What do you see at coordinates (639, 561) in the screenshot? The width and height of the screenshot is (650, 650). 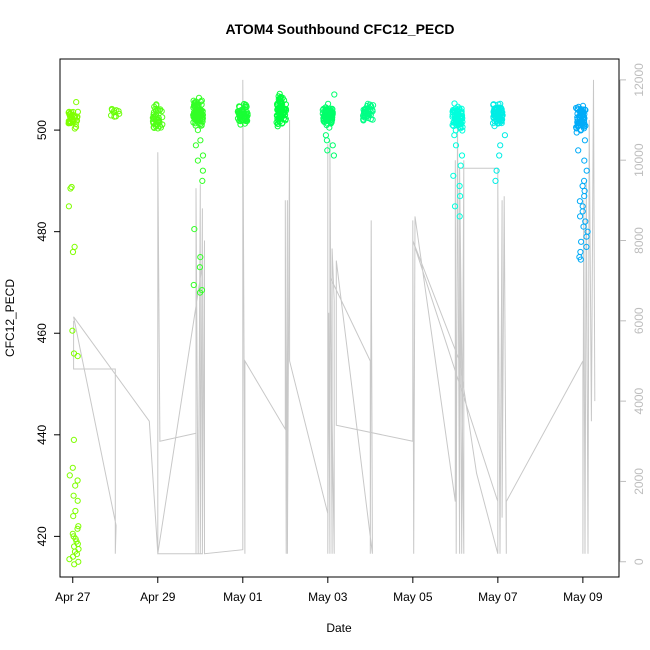 I see `secondary-y-tick-label: 0` at bounding box center [639, 561].